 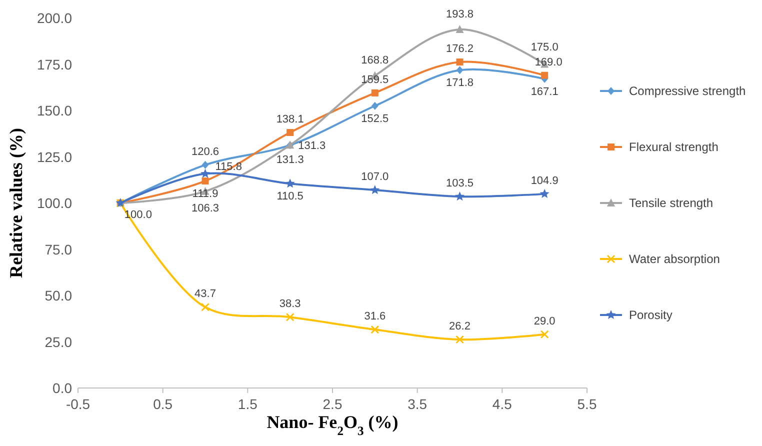 I want to click on data-label: 110.5, so click(x=290, y=196).